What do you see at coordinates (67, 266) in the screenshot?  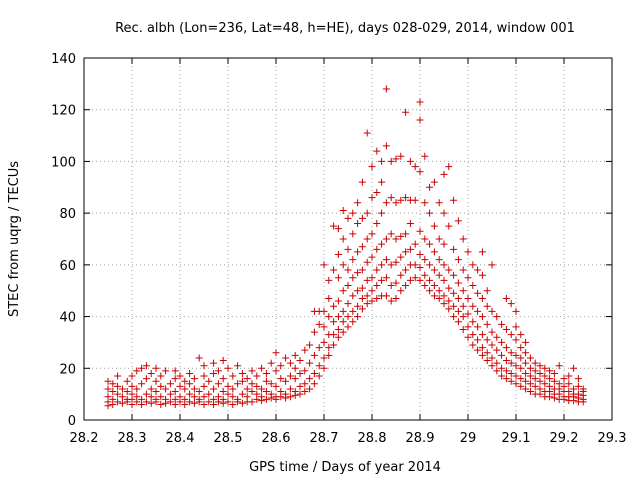 I see `y-tick-label: 60` at bounding box center [67, 266].